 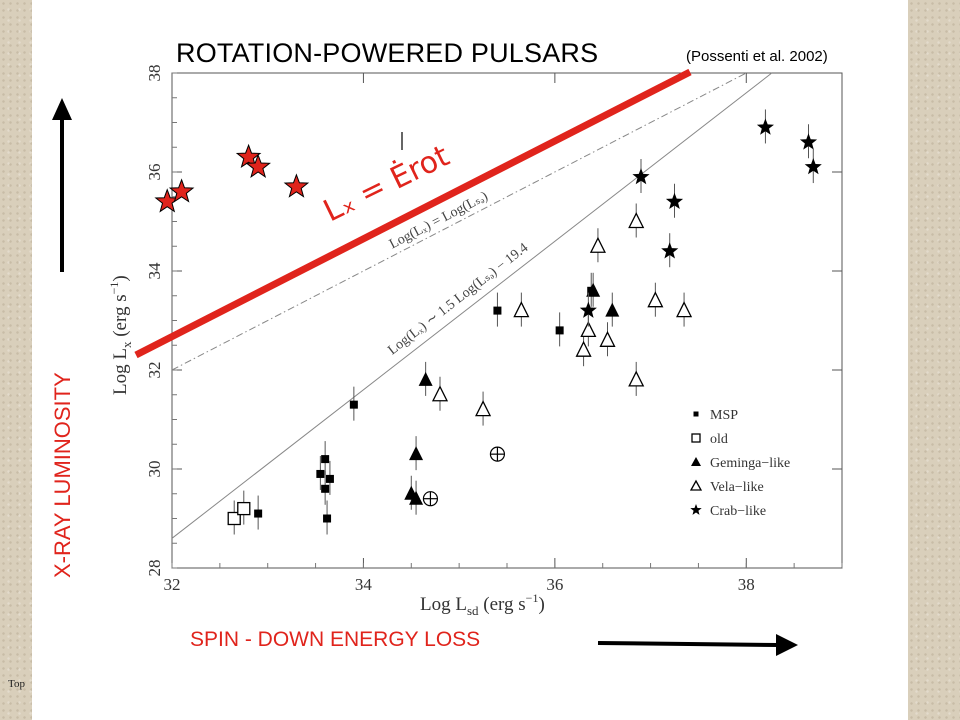 I want to click on y-tick-label: 34, so click(x=154, y=271).